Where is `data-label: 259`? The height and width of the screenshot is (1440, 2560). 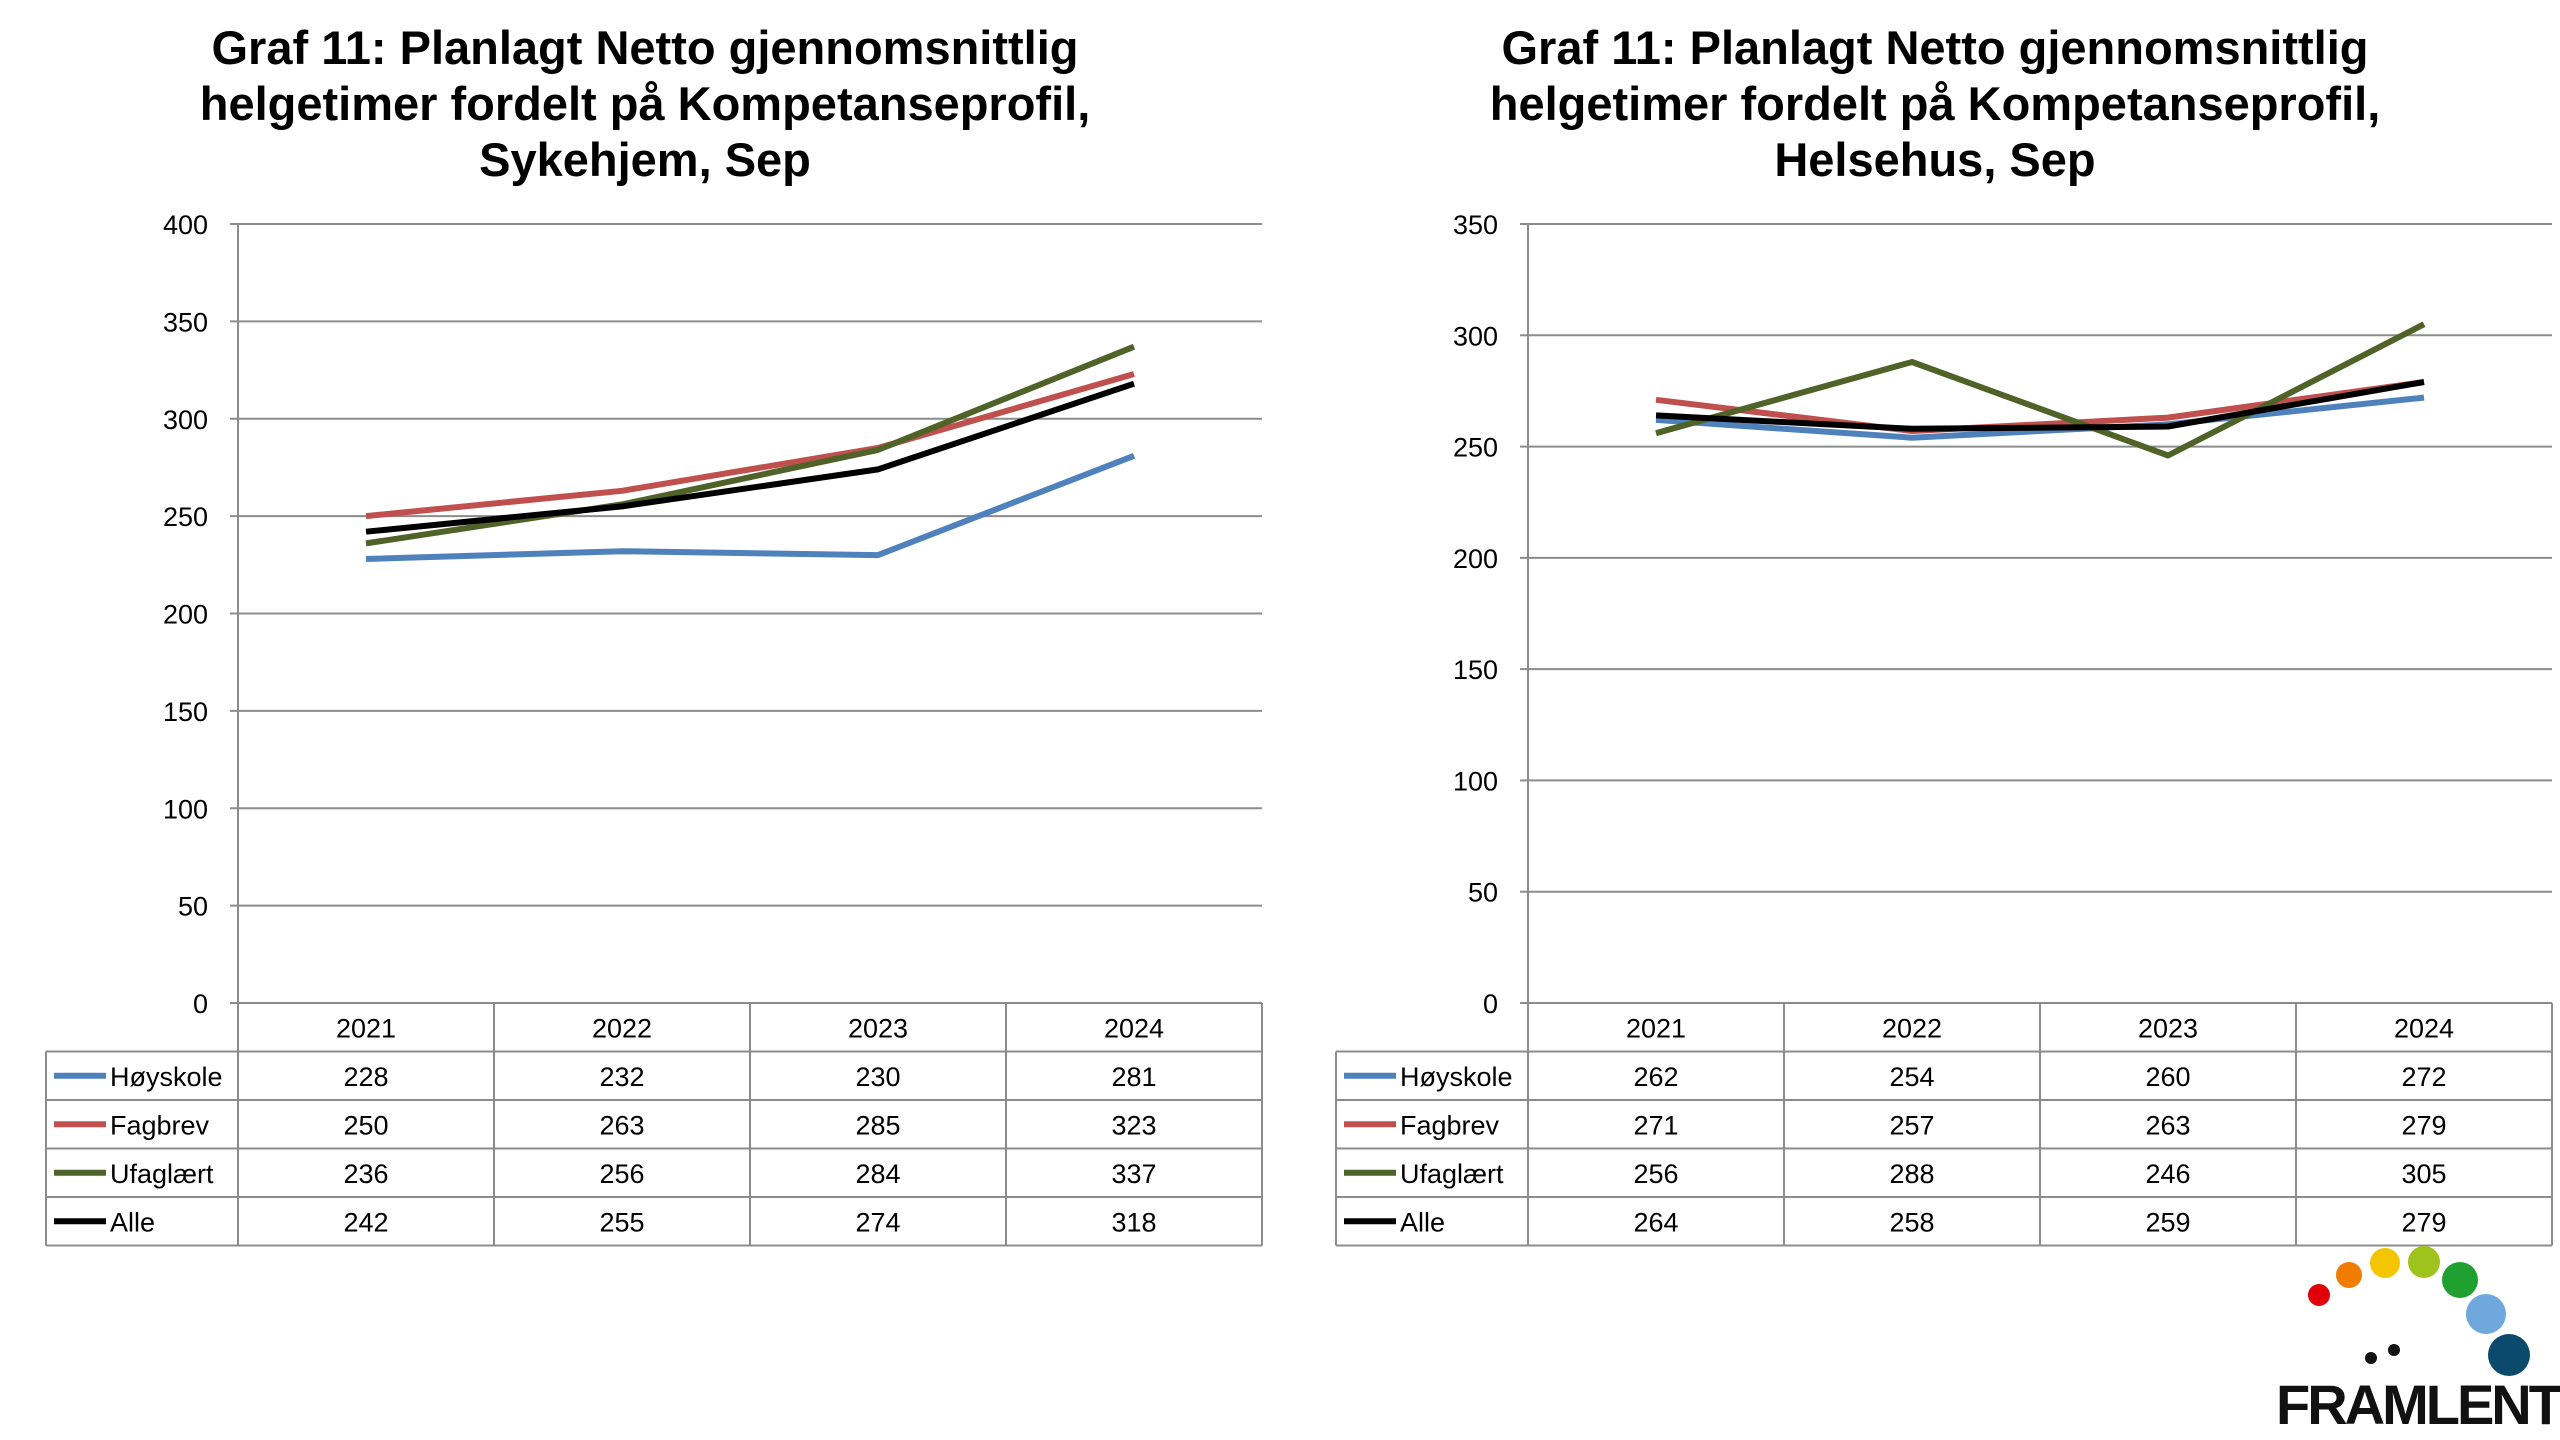 data-label: 259 is located at coordinates (2167, 1222).